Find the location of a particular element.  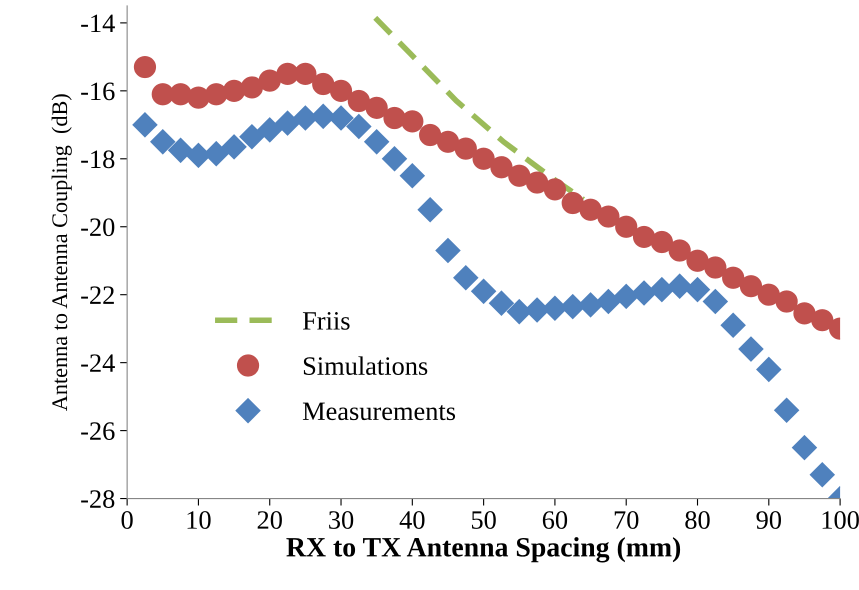

y-tick-label: -26 is located at coordinates (98, 431).